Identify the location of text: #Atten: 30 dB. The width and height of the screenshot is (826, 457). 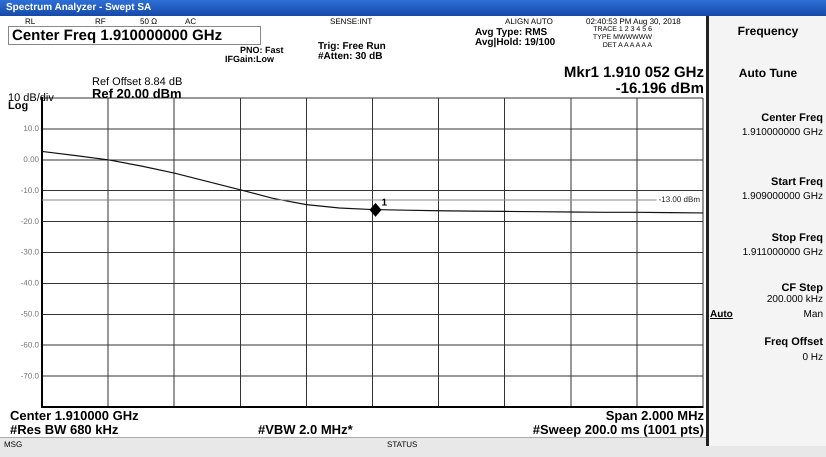
(350, 56).